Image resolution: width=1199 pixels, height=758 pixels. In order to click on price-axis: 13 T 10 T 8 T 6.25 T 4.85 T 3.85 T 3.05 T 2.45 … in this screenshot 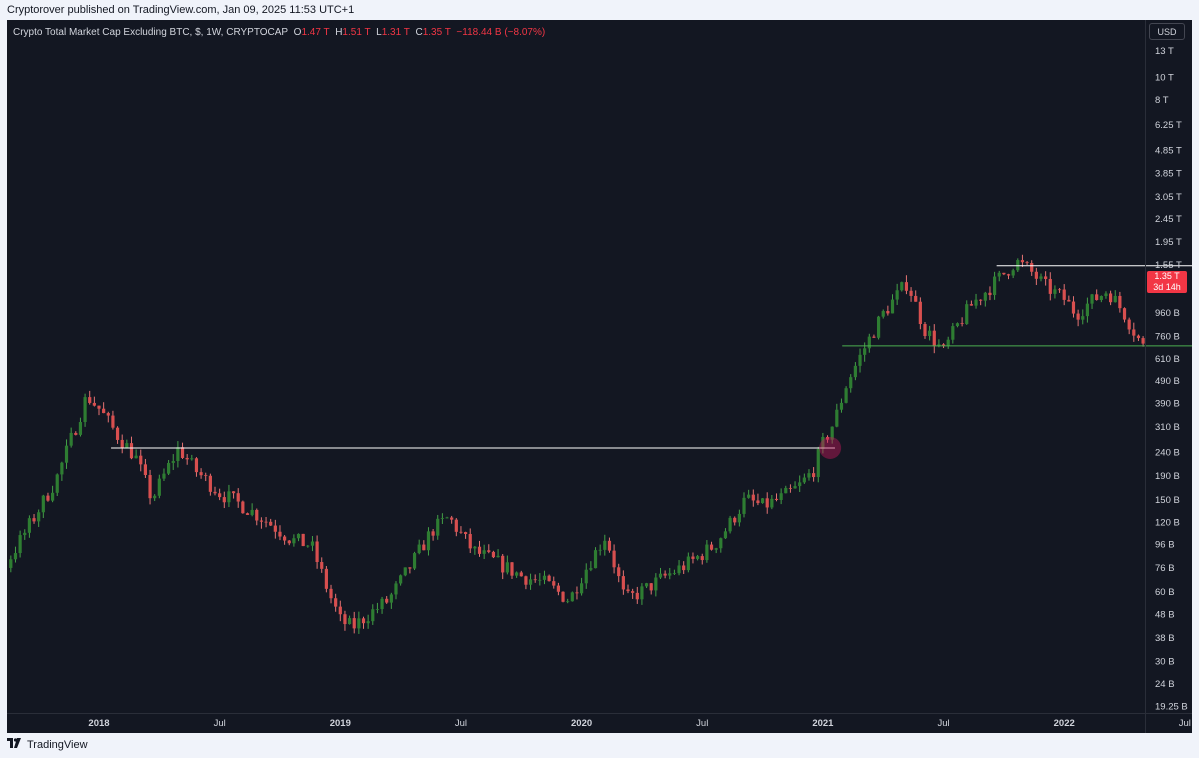, I will do `click(1166, 376)`.